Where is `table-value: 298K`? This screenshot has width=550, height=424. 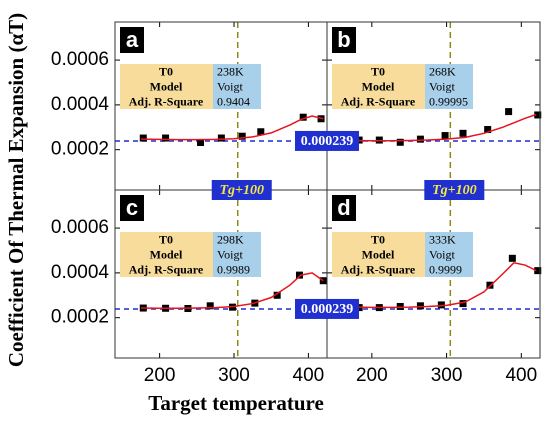
table-value: 298K is located at coordinates (230, 239).